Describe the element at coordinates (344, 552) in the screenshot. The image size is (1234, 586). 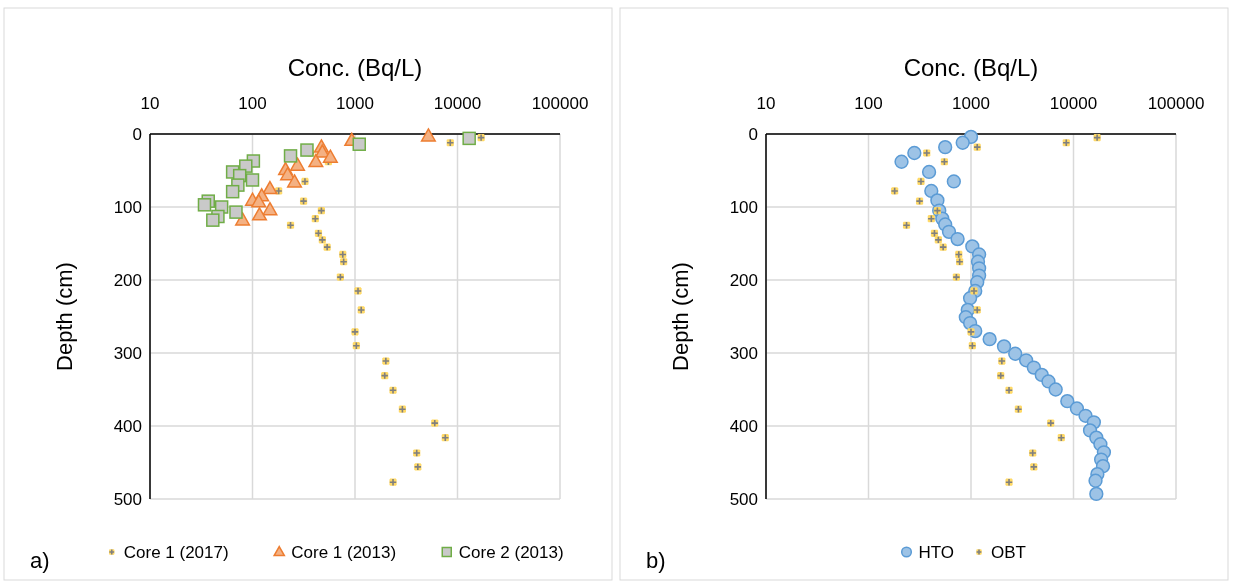
I see `legend-label: Core 1 (2013)` at that location.